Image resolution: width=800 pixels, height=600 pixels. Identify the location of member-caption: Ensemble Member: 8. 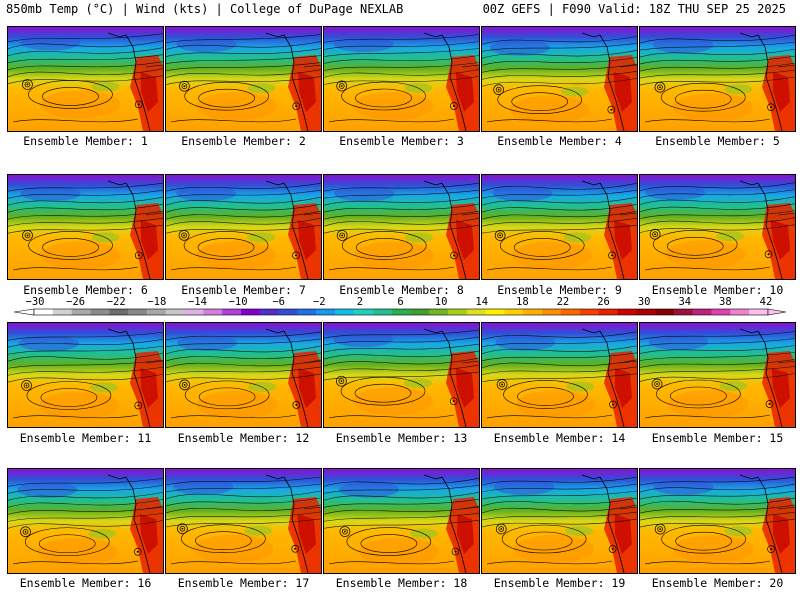
(401, 290).